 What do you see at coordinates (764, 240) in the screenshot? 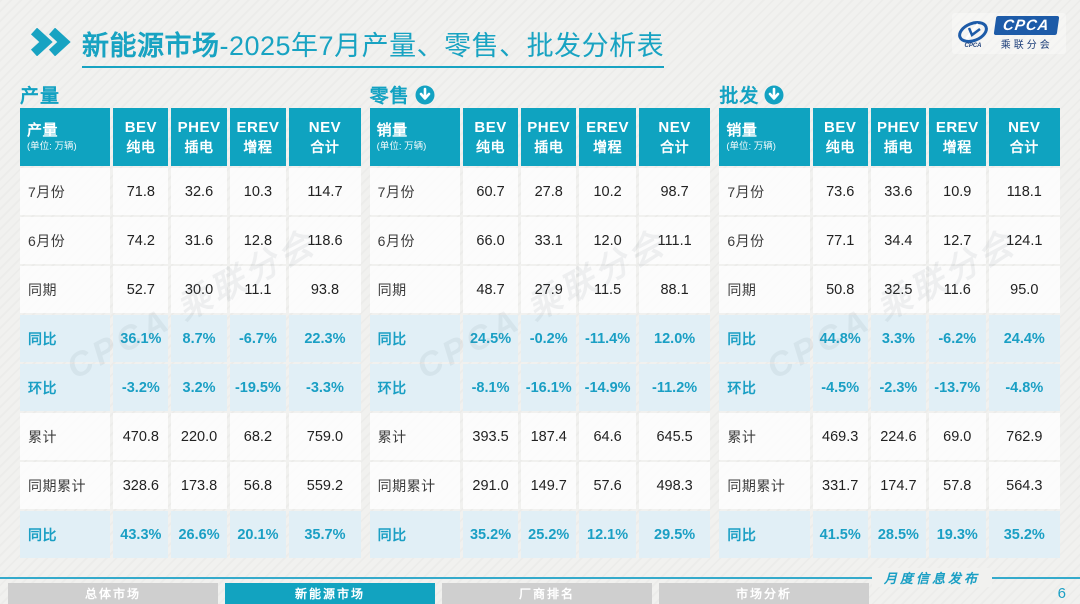
I see `row-label: 6月份` at bounding box center [764, 240].